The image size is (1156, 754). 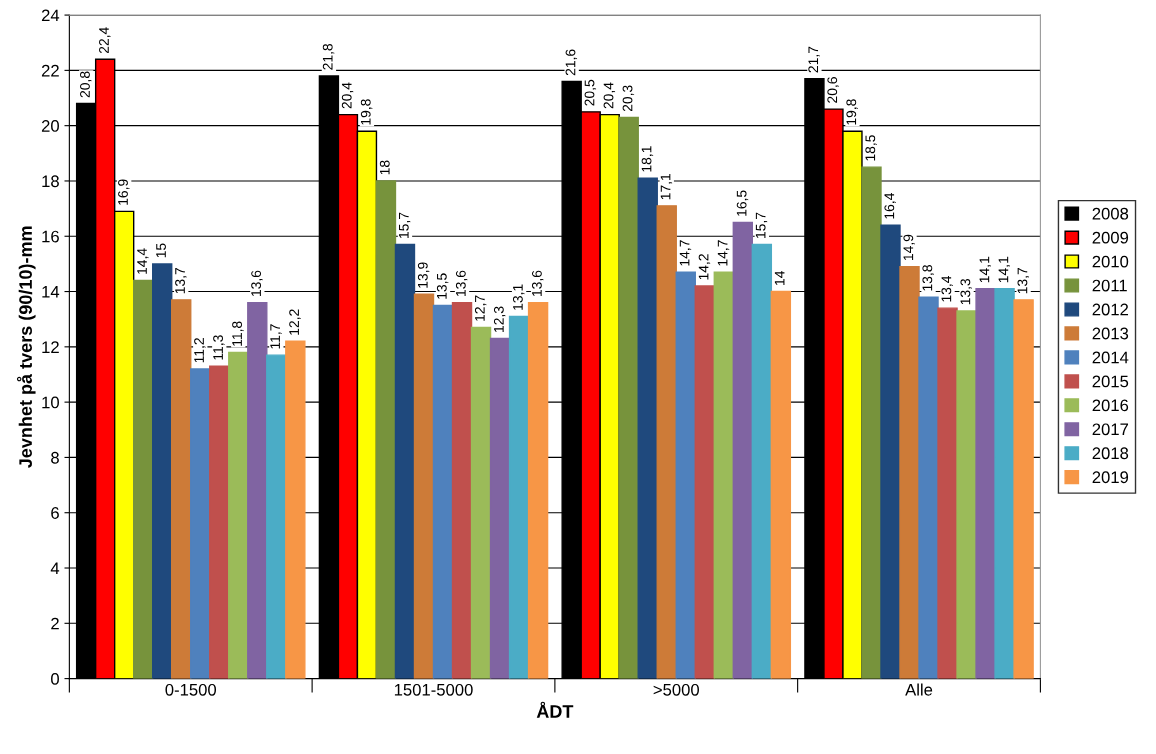 What do you see at coordinates (555, 709) in the screenshot?
I see `x-axis-title: ÅDT` at bounding box center [555, 709].